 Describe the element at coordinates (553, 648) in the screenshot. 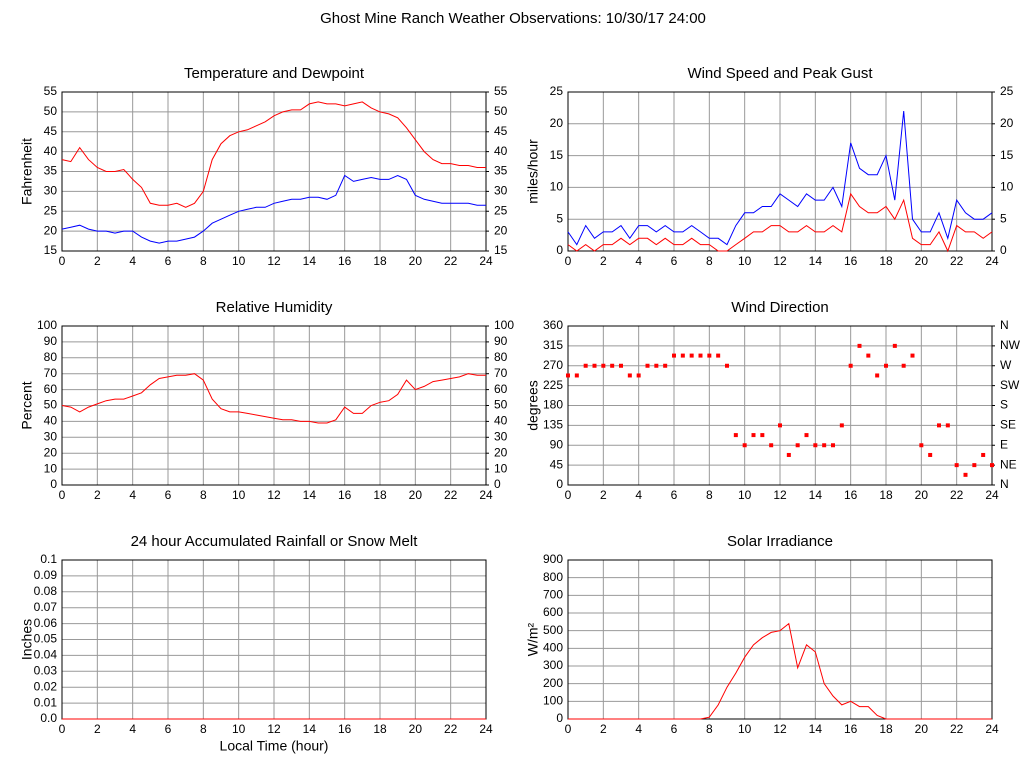

I see `y-tick-label: 400` at that location.